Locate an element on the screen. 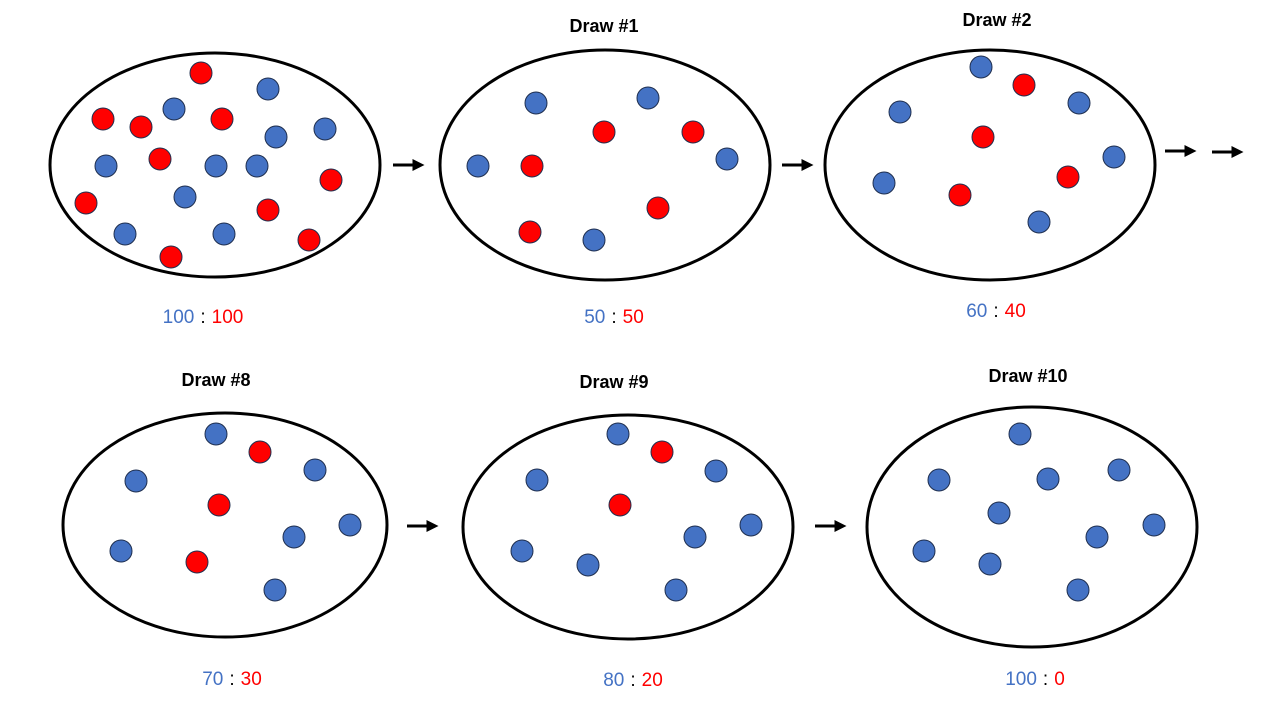 The width and height of the screenshot is (1280, 720). ratio: 100:100 is located at coordinates (203, 317).